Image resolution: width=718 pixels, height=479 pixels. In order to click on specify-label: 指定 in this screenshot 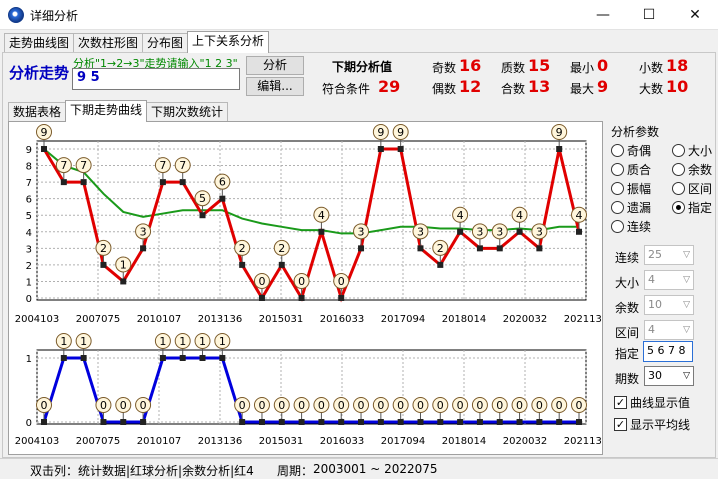, I will do `click(627, 354)`.